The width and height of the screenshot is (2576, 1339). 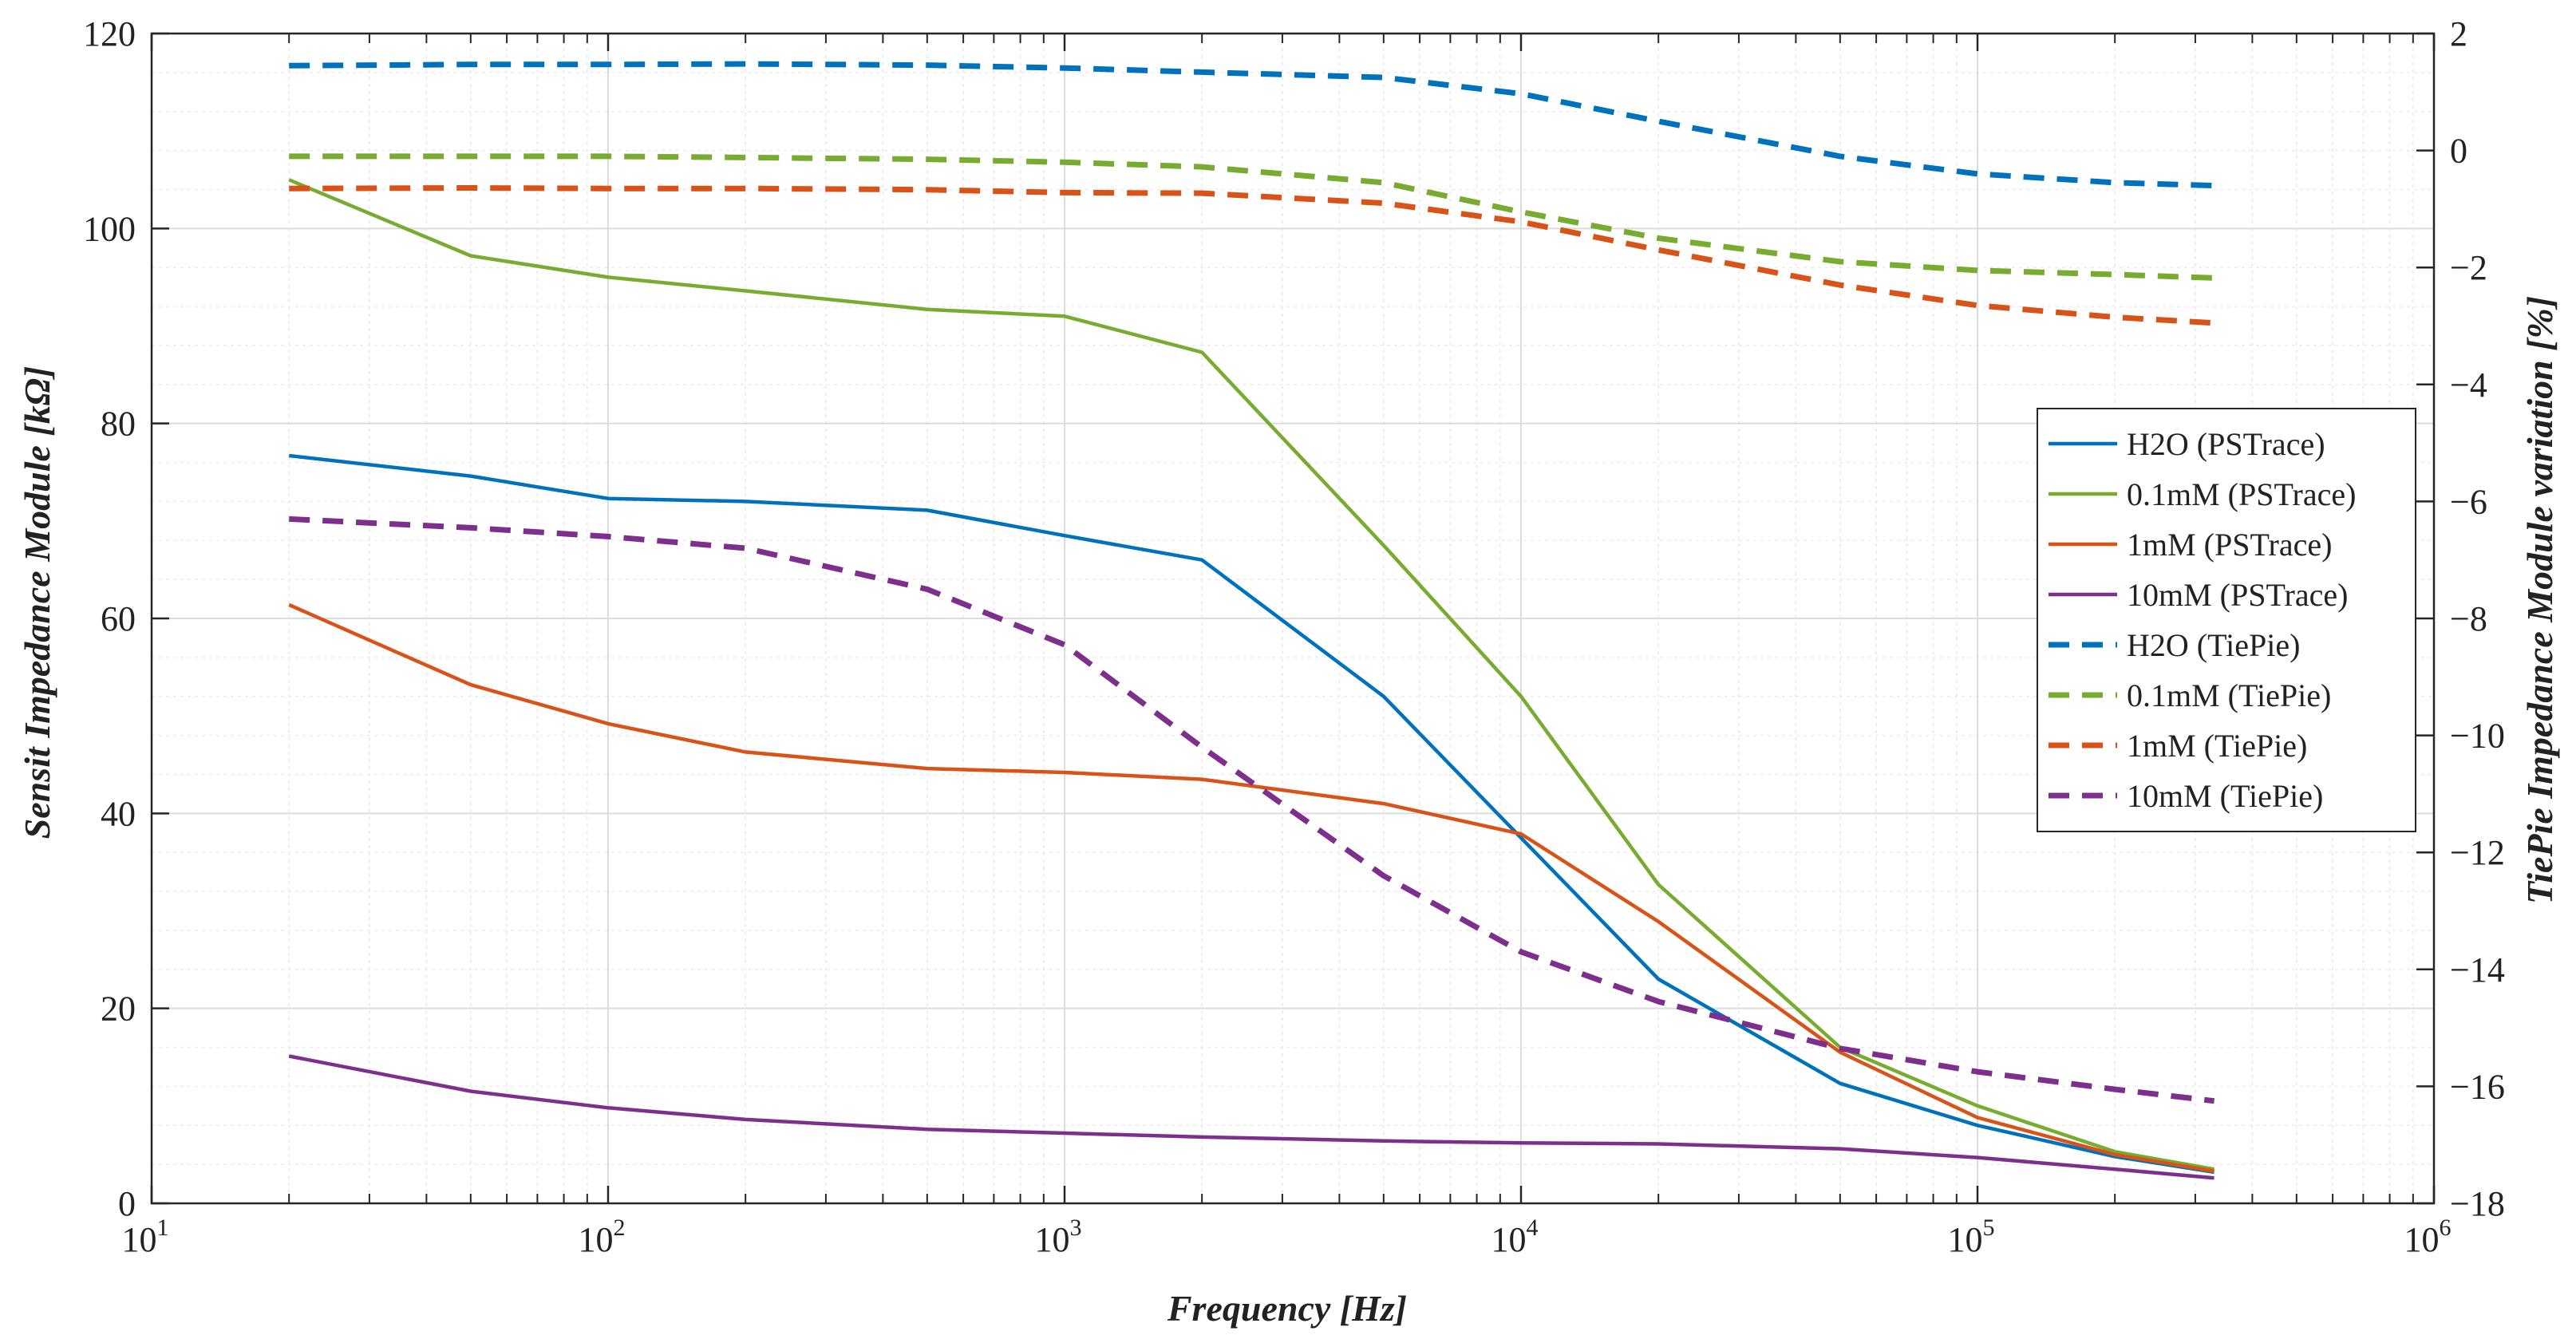 What do you see at coordinates (1287, 1308) in the screenshot?
I see `x-axis-label: Frequency [Hz]` at bounding box center [1287, 1308].